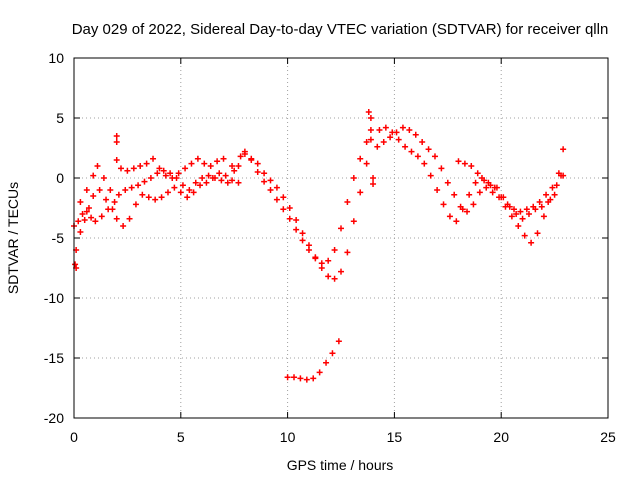  I want to click on series-track-d, so click(470, 185).